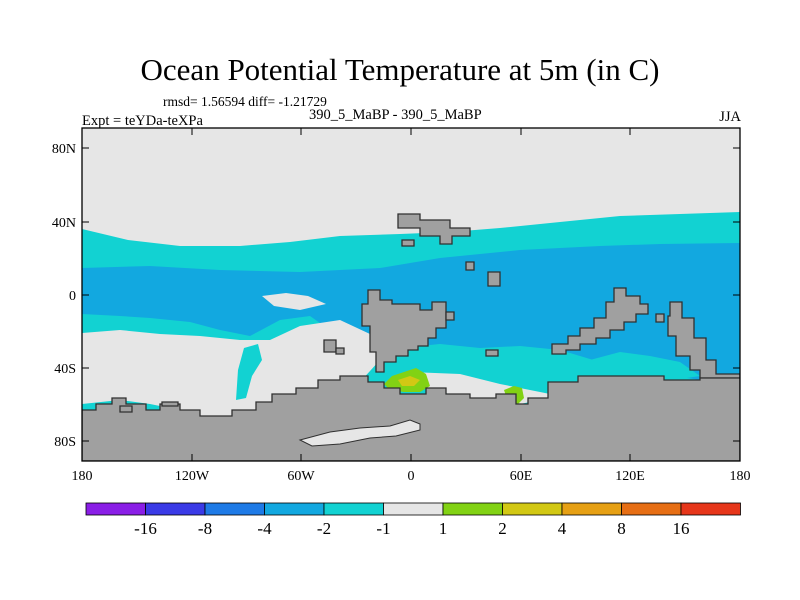 This screenshot has height=600, width=800. What do you see at coordinates (192, 476) in the screenshot?
I see `lon-label-120w: 120W` at bounding box center [192, 476].